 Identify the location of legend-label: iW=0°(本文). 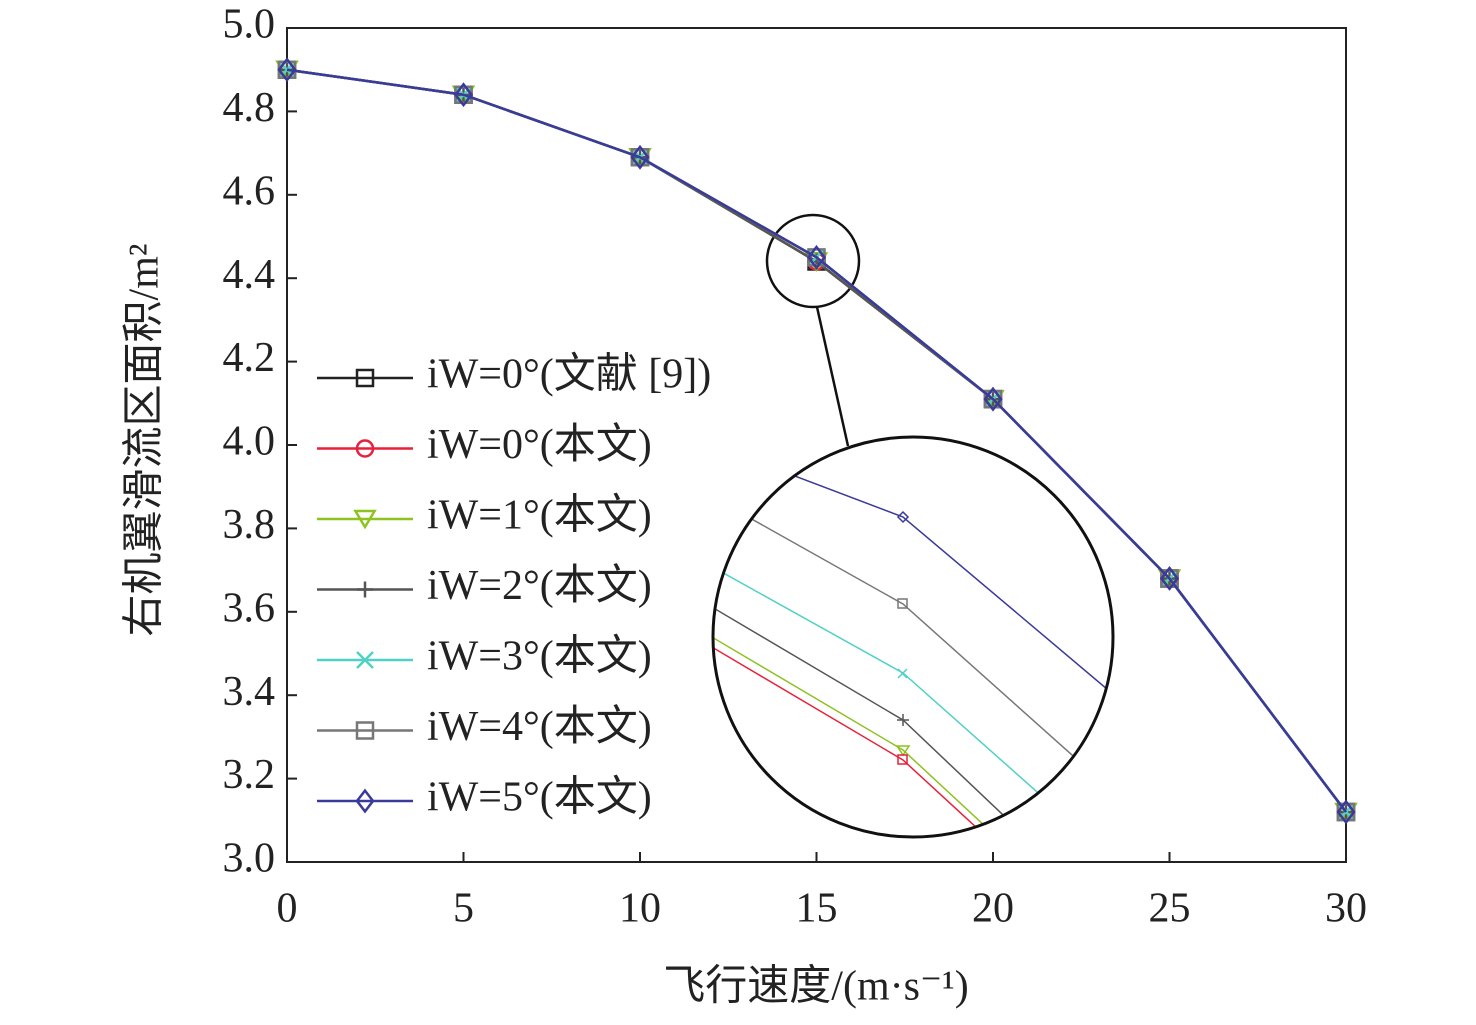
(539, 444).